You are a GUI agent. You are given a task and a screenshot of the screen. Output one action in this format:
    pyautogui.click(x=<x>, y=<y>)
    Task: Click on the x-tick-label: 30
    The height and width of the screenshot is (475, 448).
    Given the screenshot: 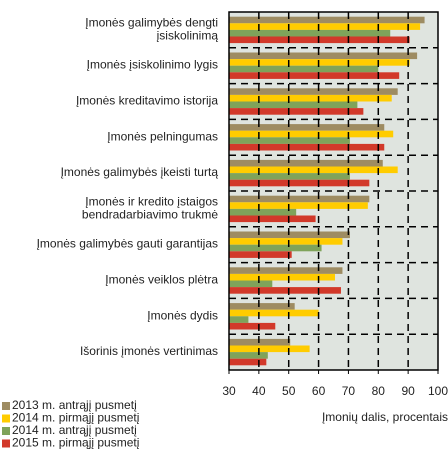 What is the action you would take?
    pyautogui.click(x=229, y=391)
    